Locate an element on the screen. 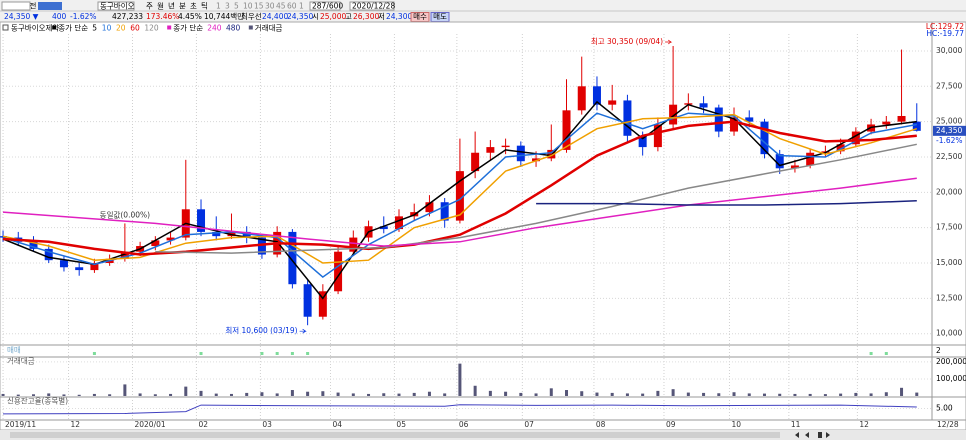 The height and width of the screenshot is (440, 966). interval-button: 60 is located at coordinates (292, 6).